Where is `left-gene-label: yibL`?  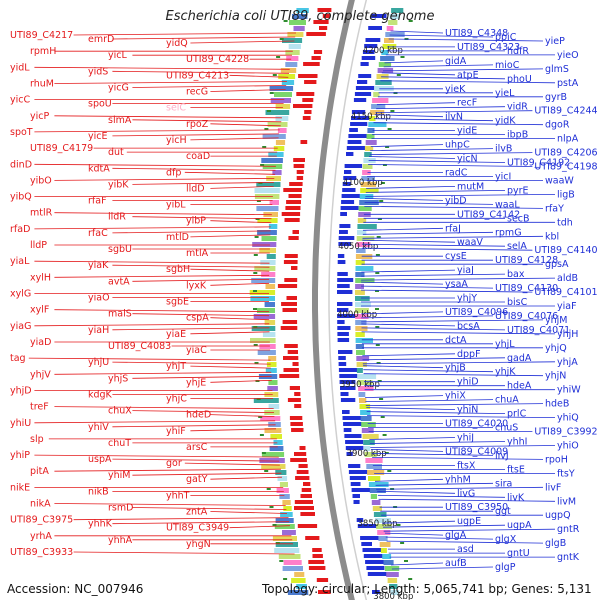 left-gene-label: yibL is located at coordinates (176, 205).